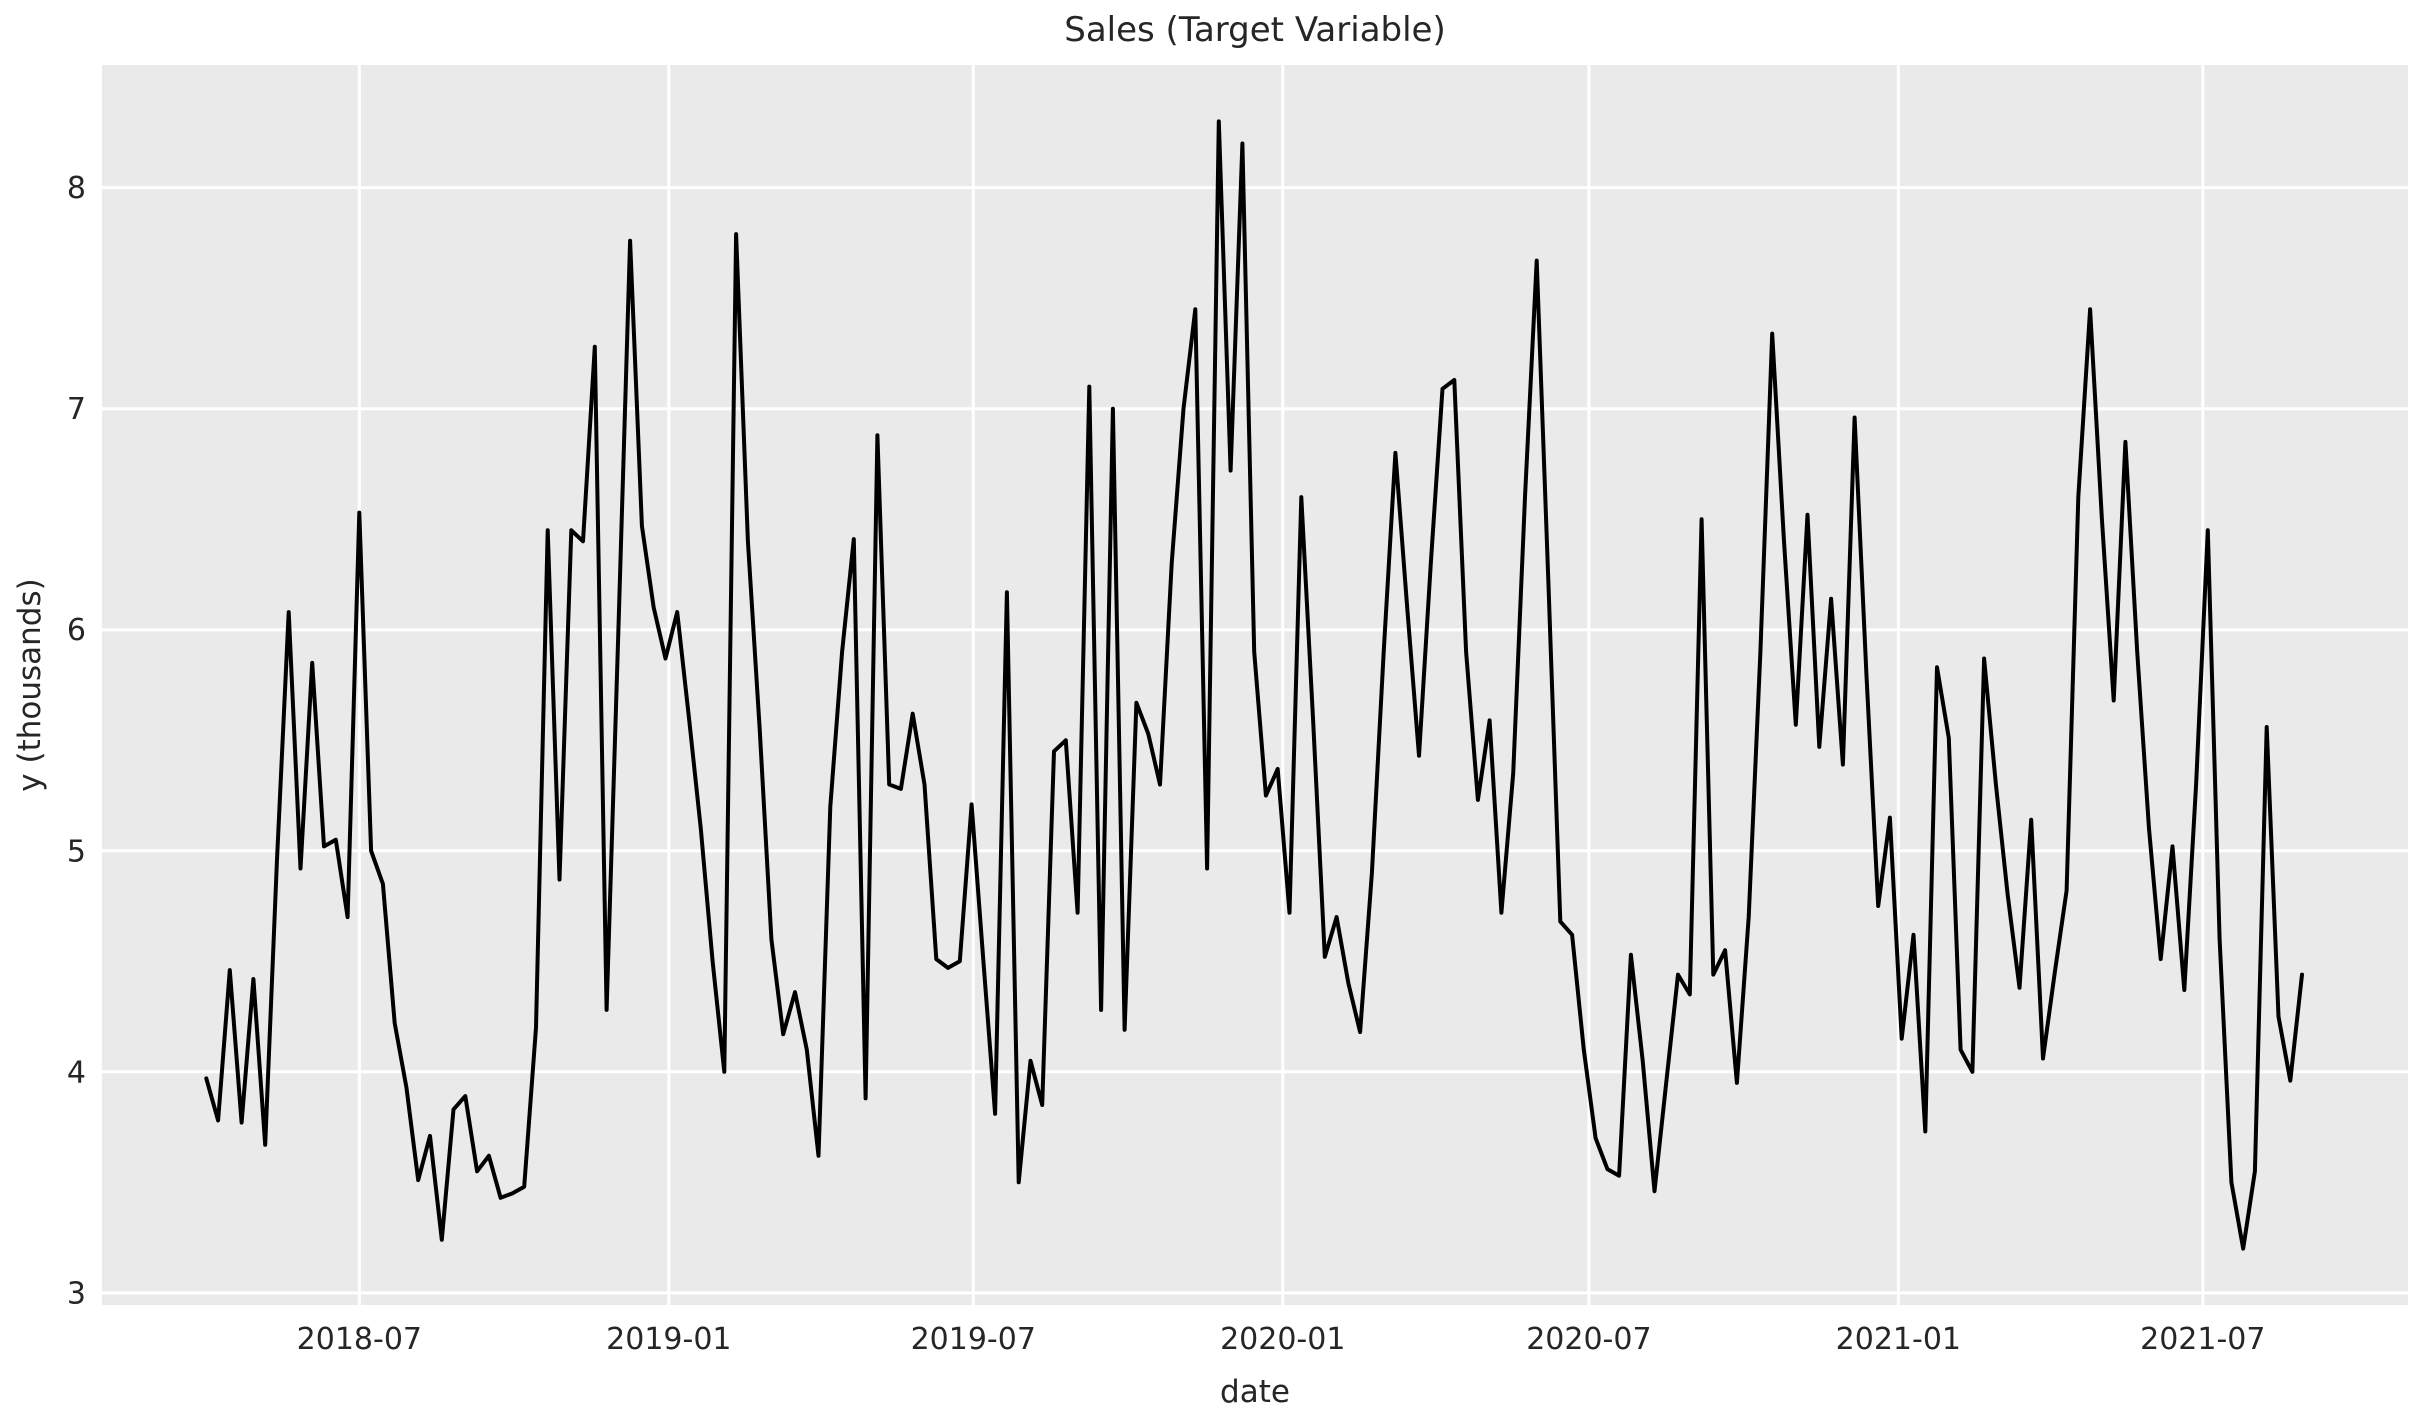 This screenshot has height=1423, width=2423. What do you see at coordinates (76, 1293) in the screenshot?
I see `y-tick-label: 3` at bounding box center [76, 1293].